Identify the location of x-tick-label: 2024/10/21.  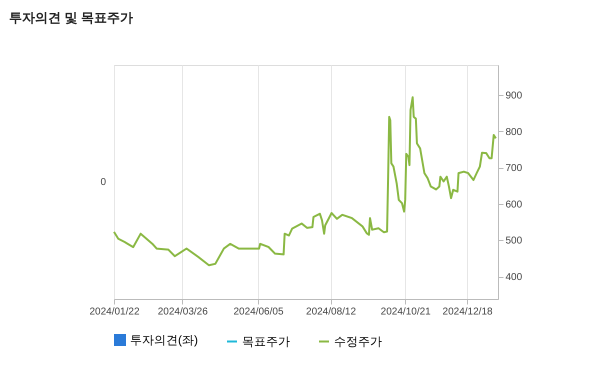
(406, 312).